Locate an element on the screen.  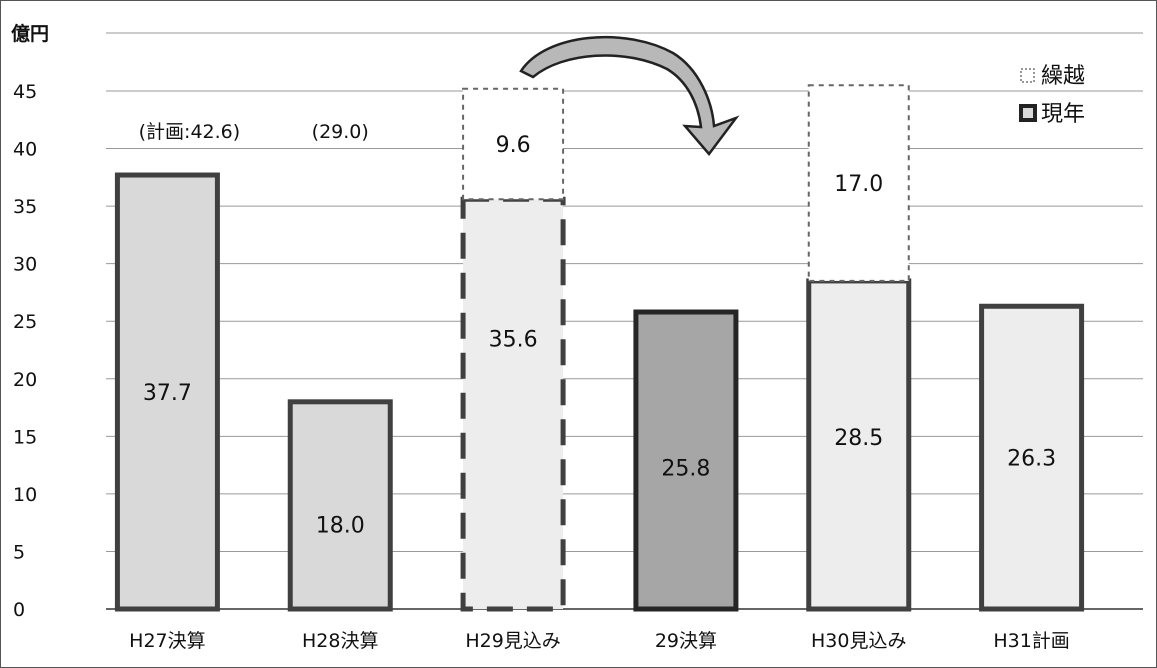
y-tick-label: 45 is located at coordinates (25, 92).